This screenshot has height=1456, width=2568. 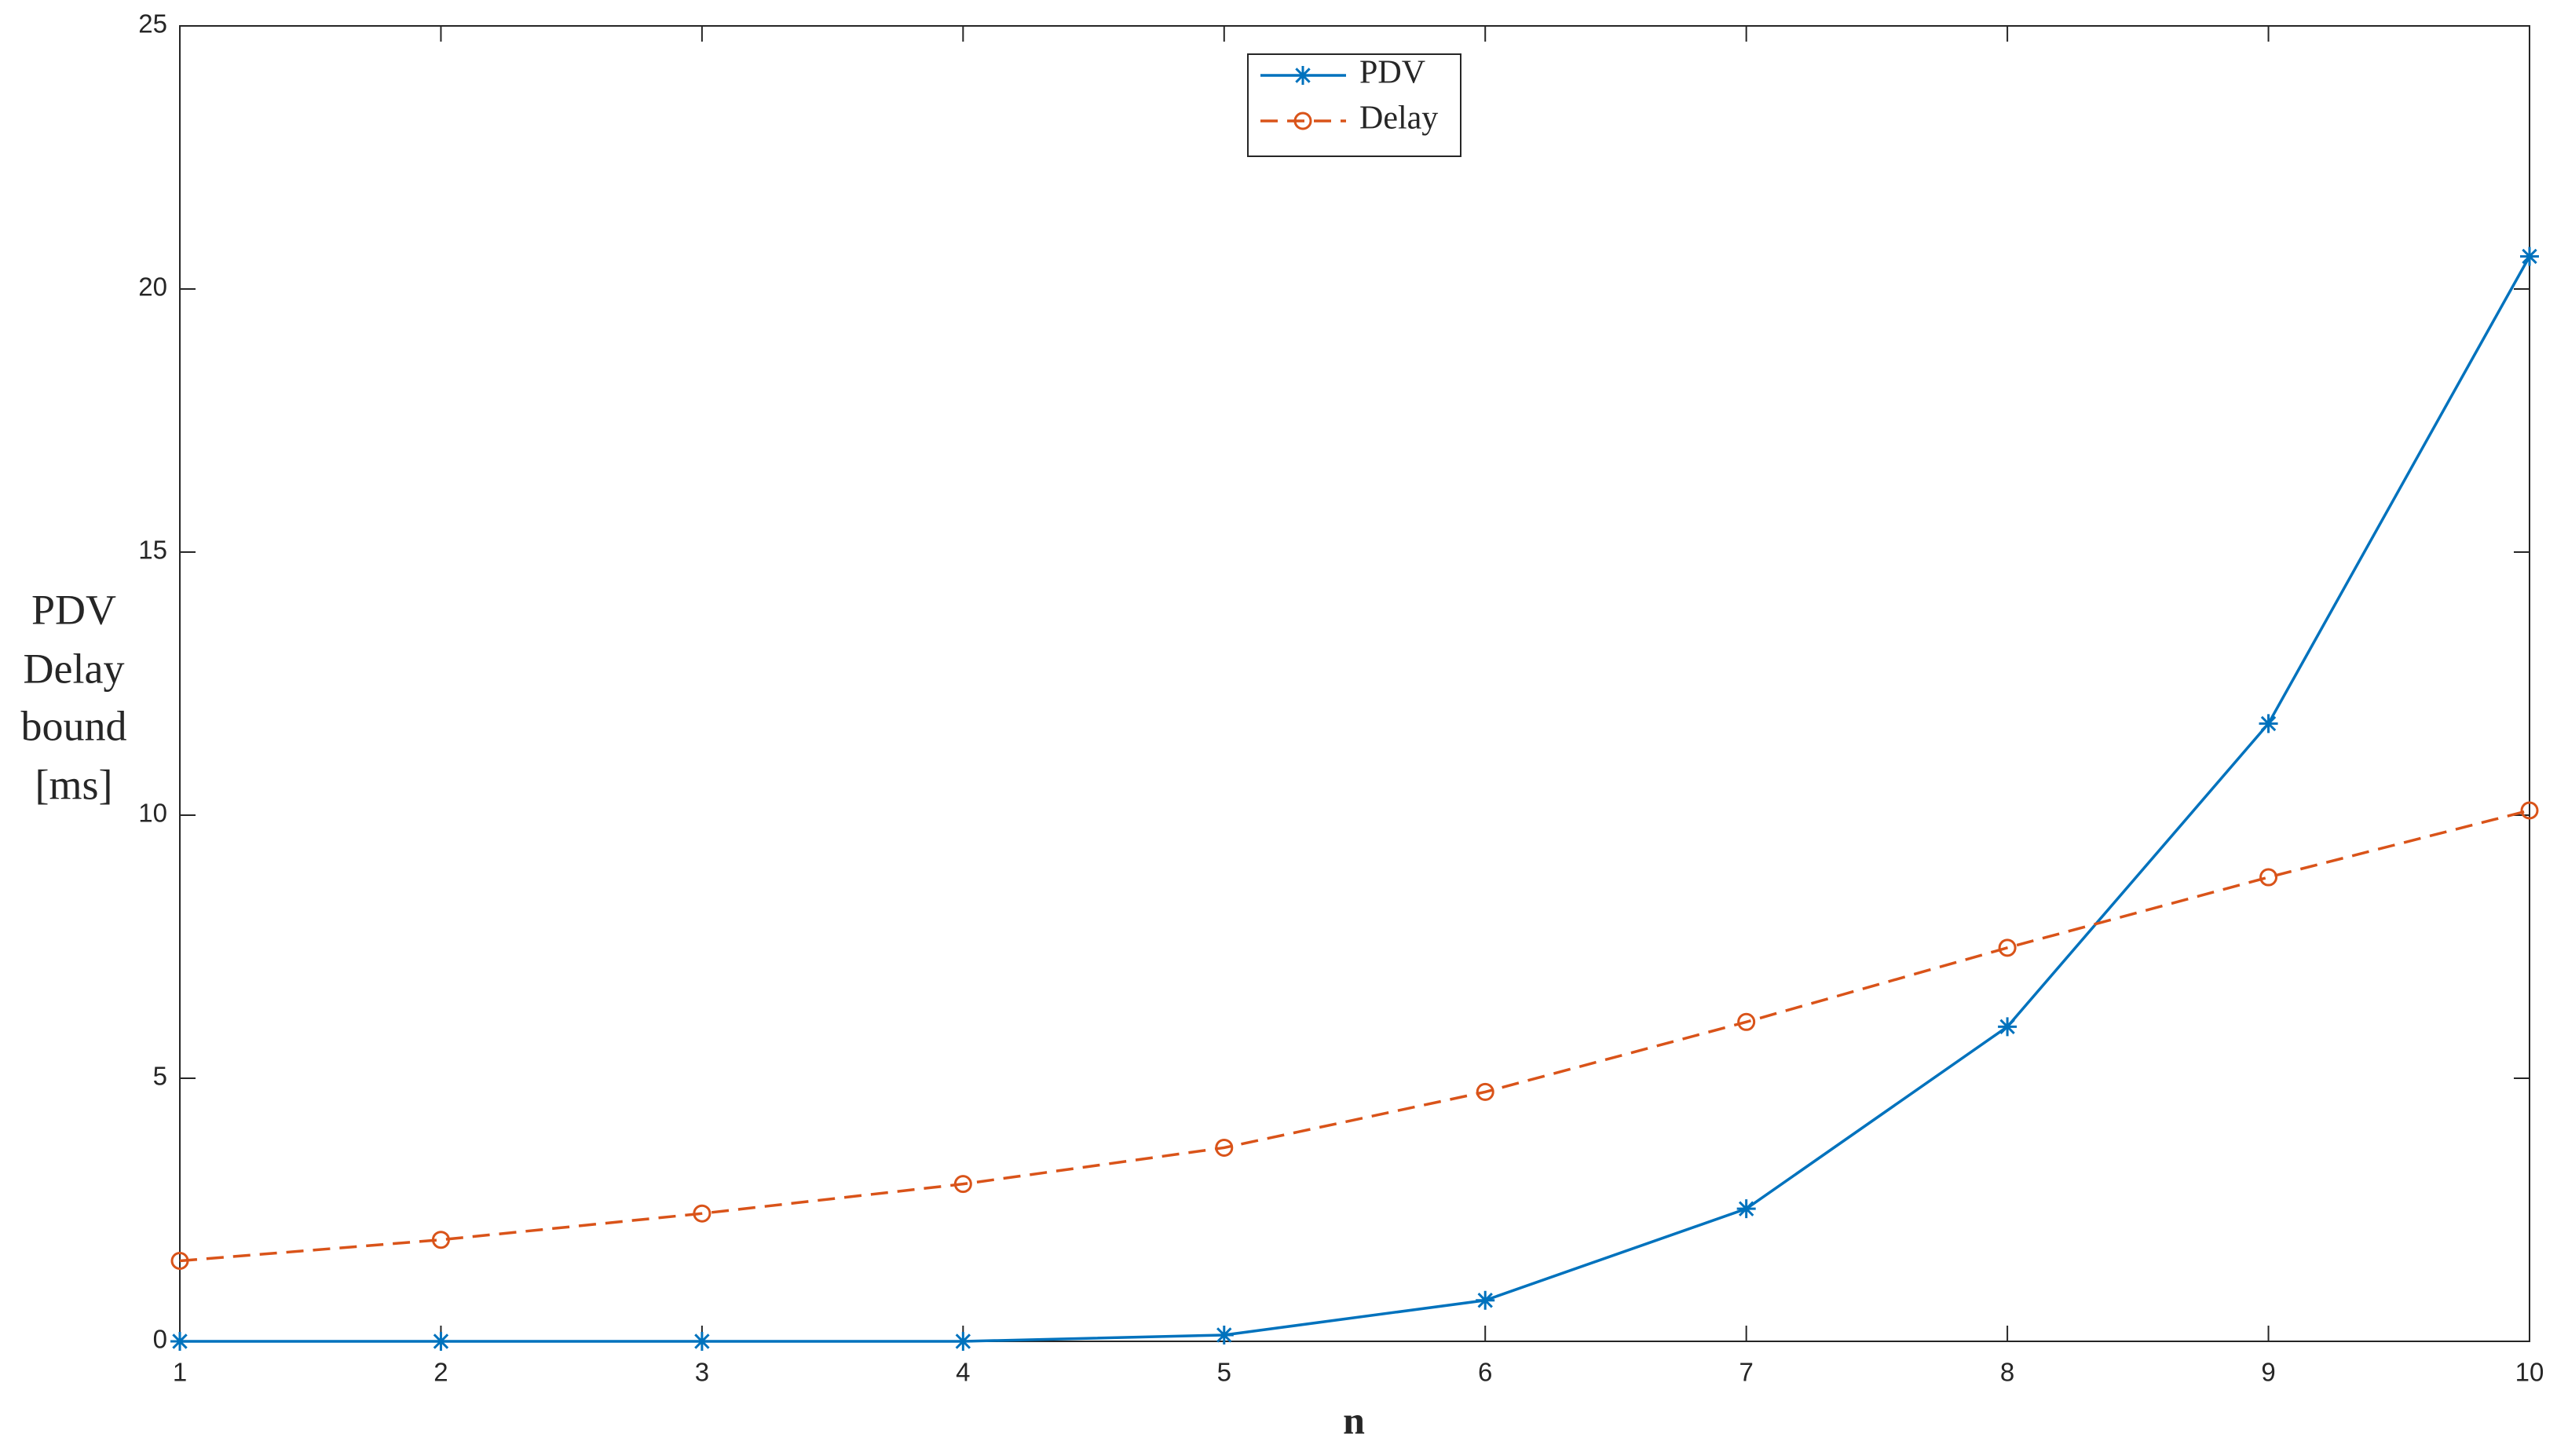 I want to click on legend: PDV Delay, so click(x=1354, y=105).